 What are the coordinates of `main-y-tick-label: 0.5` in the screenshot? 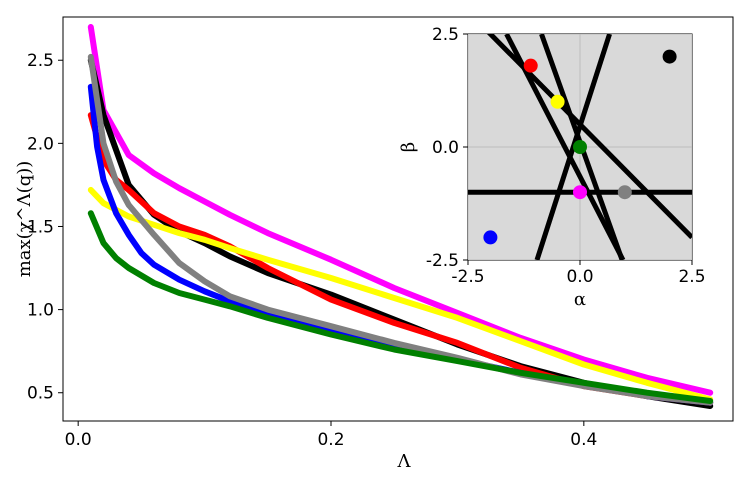 It's located at (40, 394).